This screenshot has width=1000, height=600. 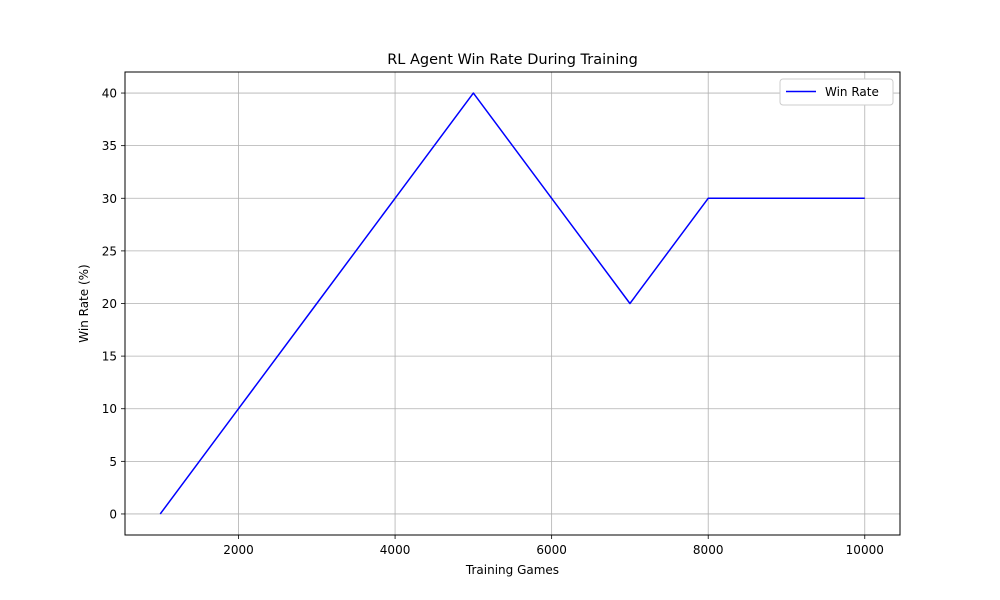 What do you see at coordinates (395, 550) in the screenshot?
I see `x-tick-label: 4000` at bounding box center [395, 550].